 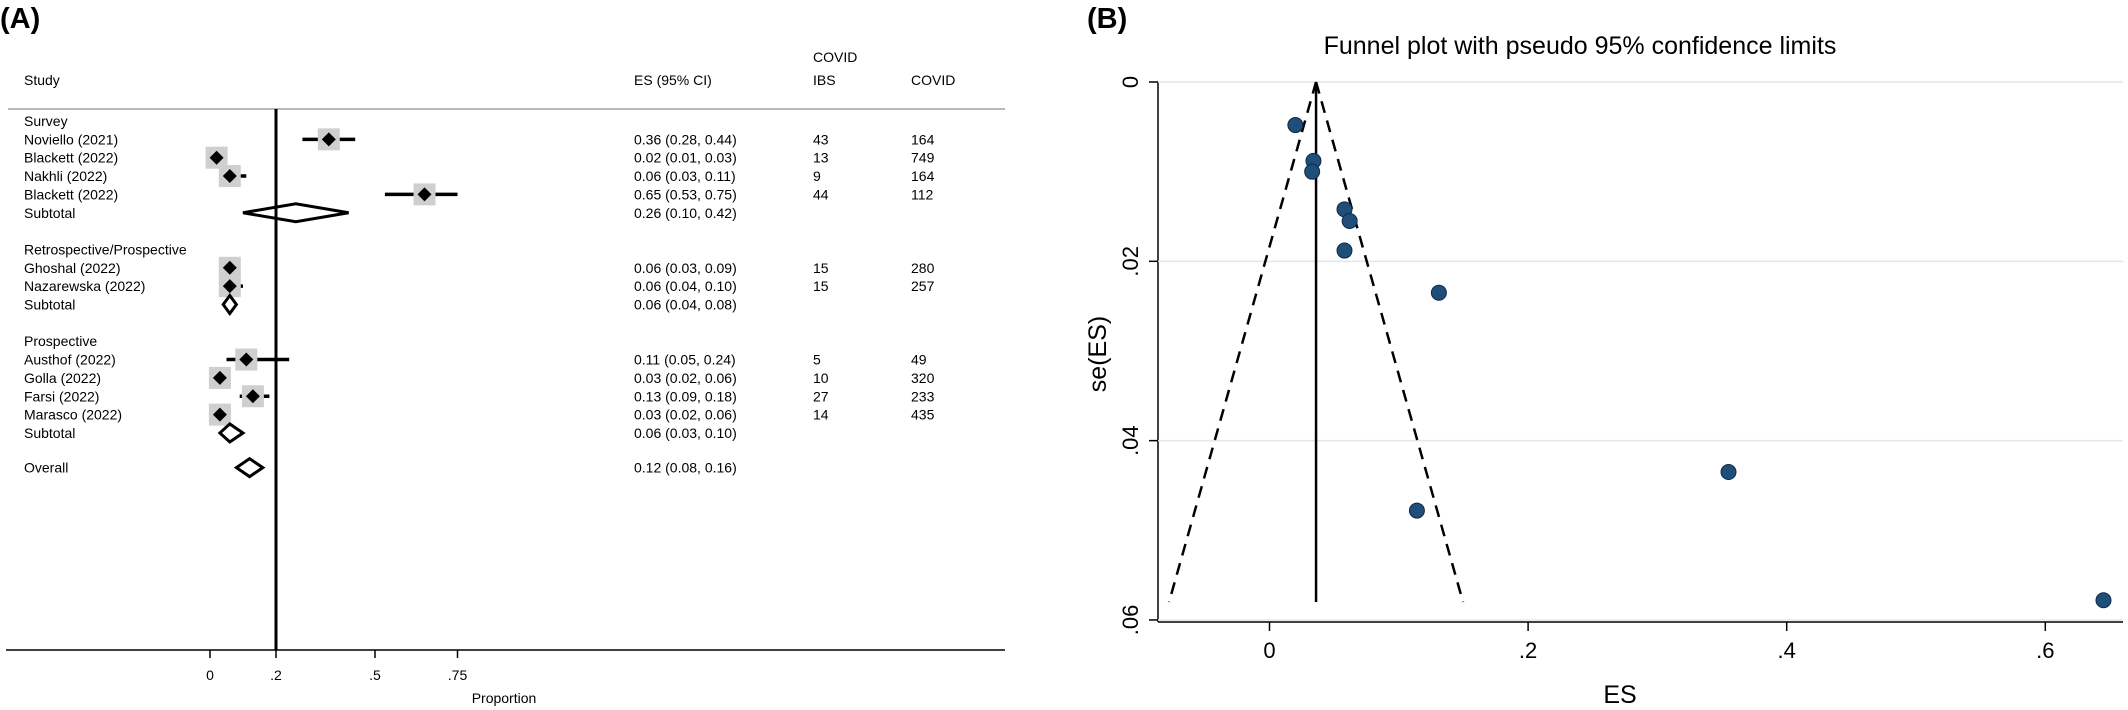 I want to click on group-label: Retrospective/Prospective, so click(x=105, y=249).